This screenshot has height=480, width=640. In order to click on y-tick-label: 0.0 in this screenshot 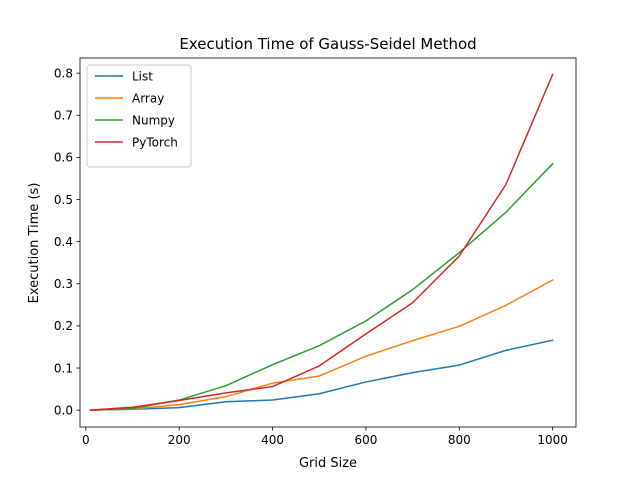, I will do `click(63, 410)`.